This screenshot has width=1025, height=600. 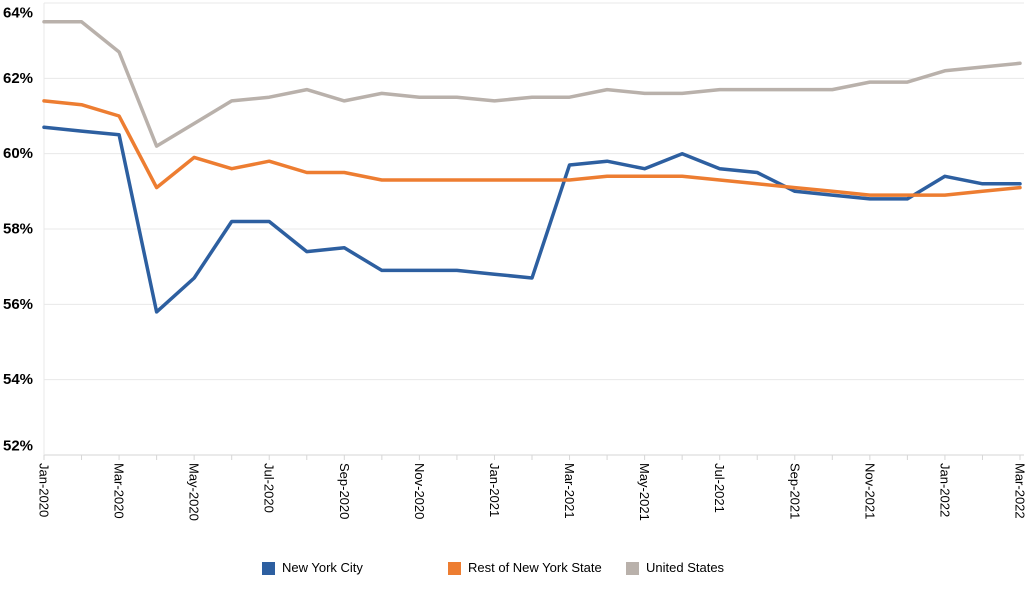 I want to click on y-axis-label: 62%, so click(x=18, y=78).